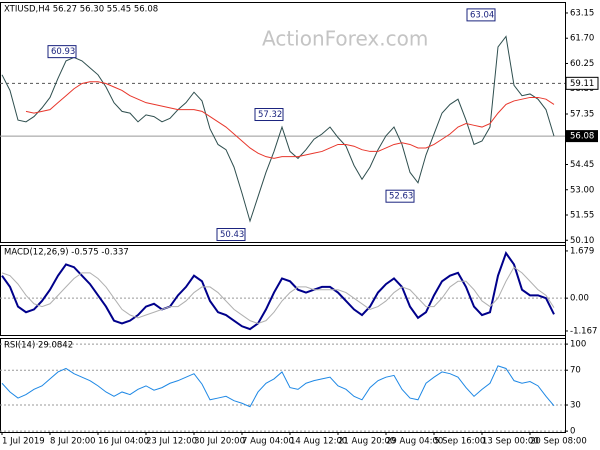  Describe the element at coordinates (459, 442) in the screenshot. I see `x-tick-label: 5 Sep 16:00` at that location.